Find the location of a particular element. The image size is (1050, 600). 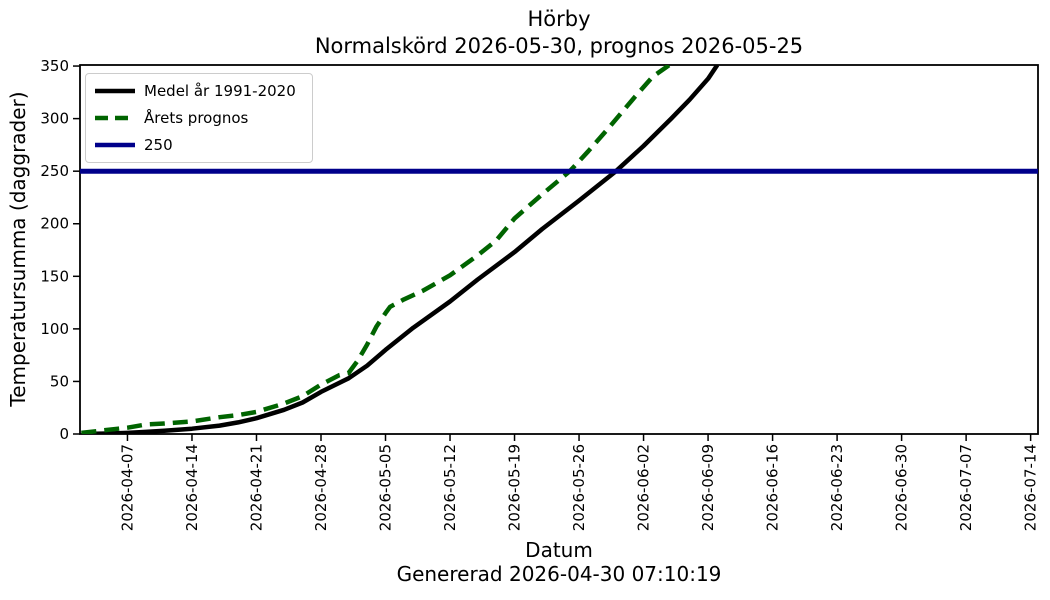

y-tick-label: 250 is located at coordinates (54, 171).